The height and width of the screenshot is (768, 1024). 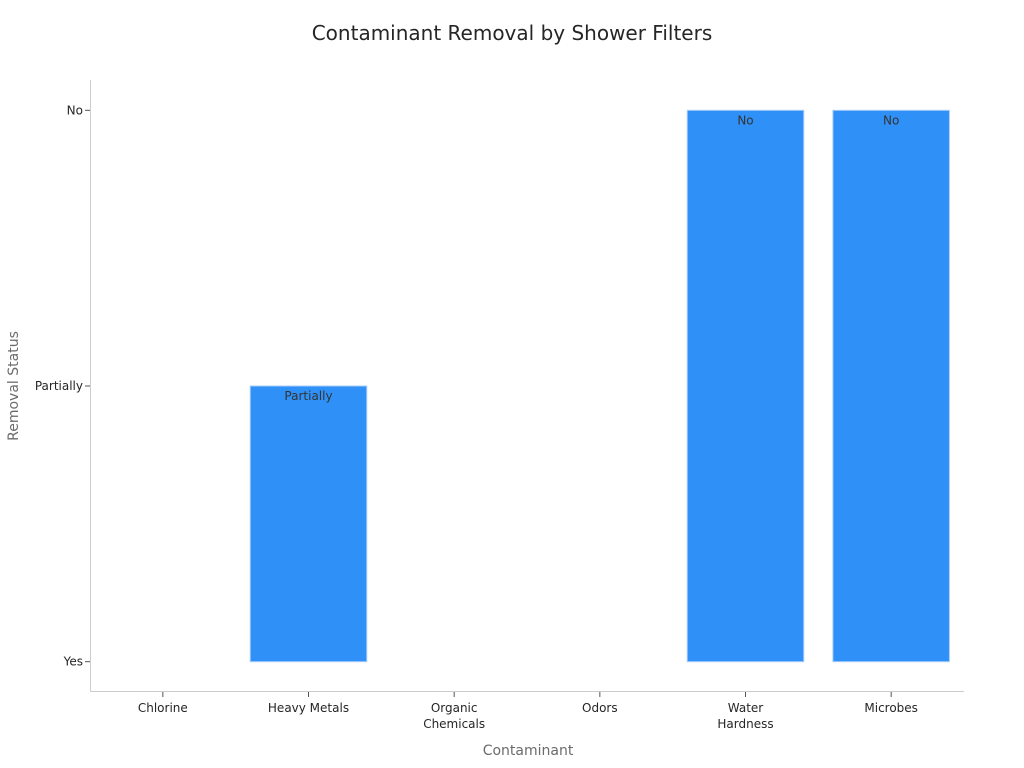 I want to click on data-label-microbes: No, so click(x=891, y=120).